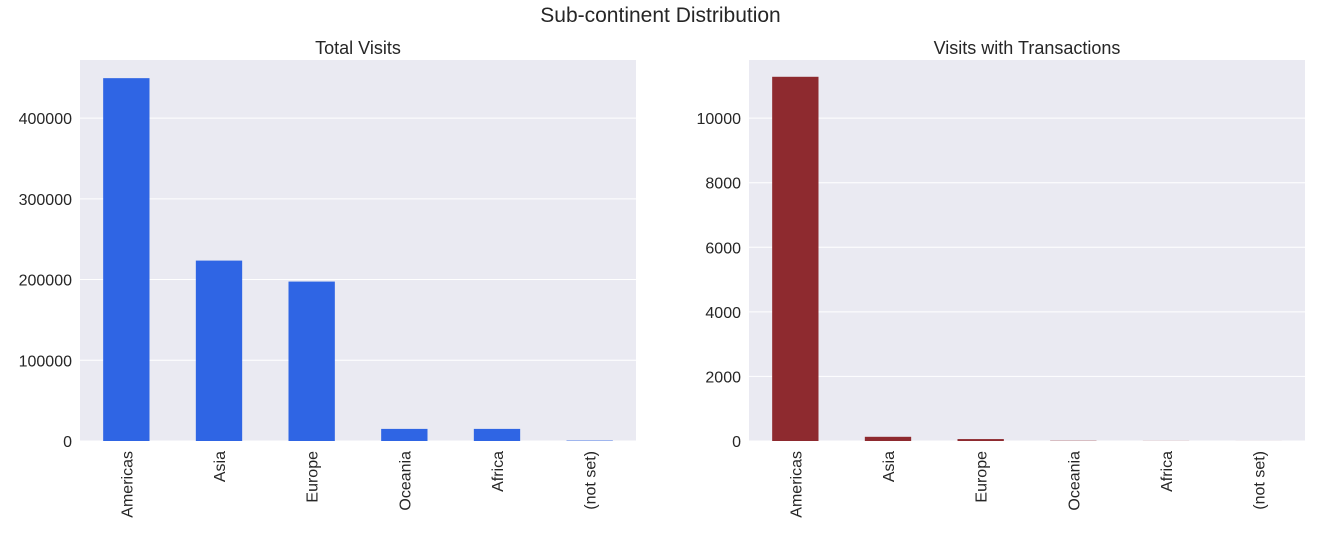 The image size is (1321, 538). What do you see at coordinates (660, 15) in the screenshot?
I see `figure-title: Sub-continent Distribution` at bounding box center [660, 15].